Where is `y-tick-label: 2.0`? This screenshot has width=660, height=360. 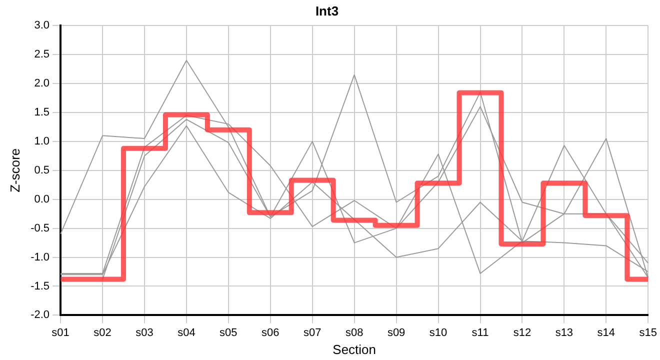
y-tick-label: 2.0 is located at coordinates (42, 84).